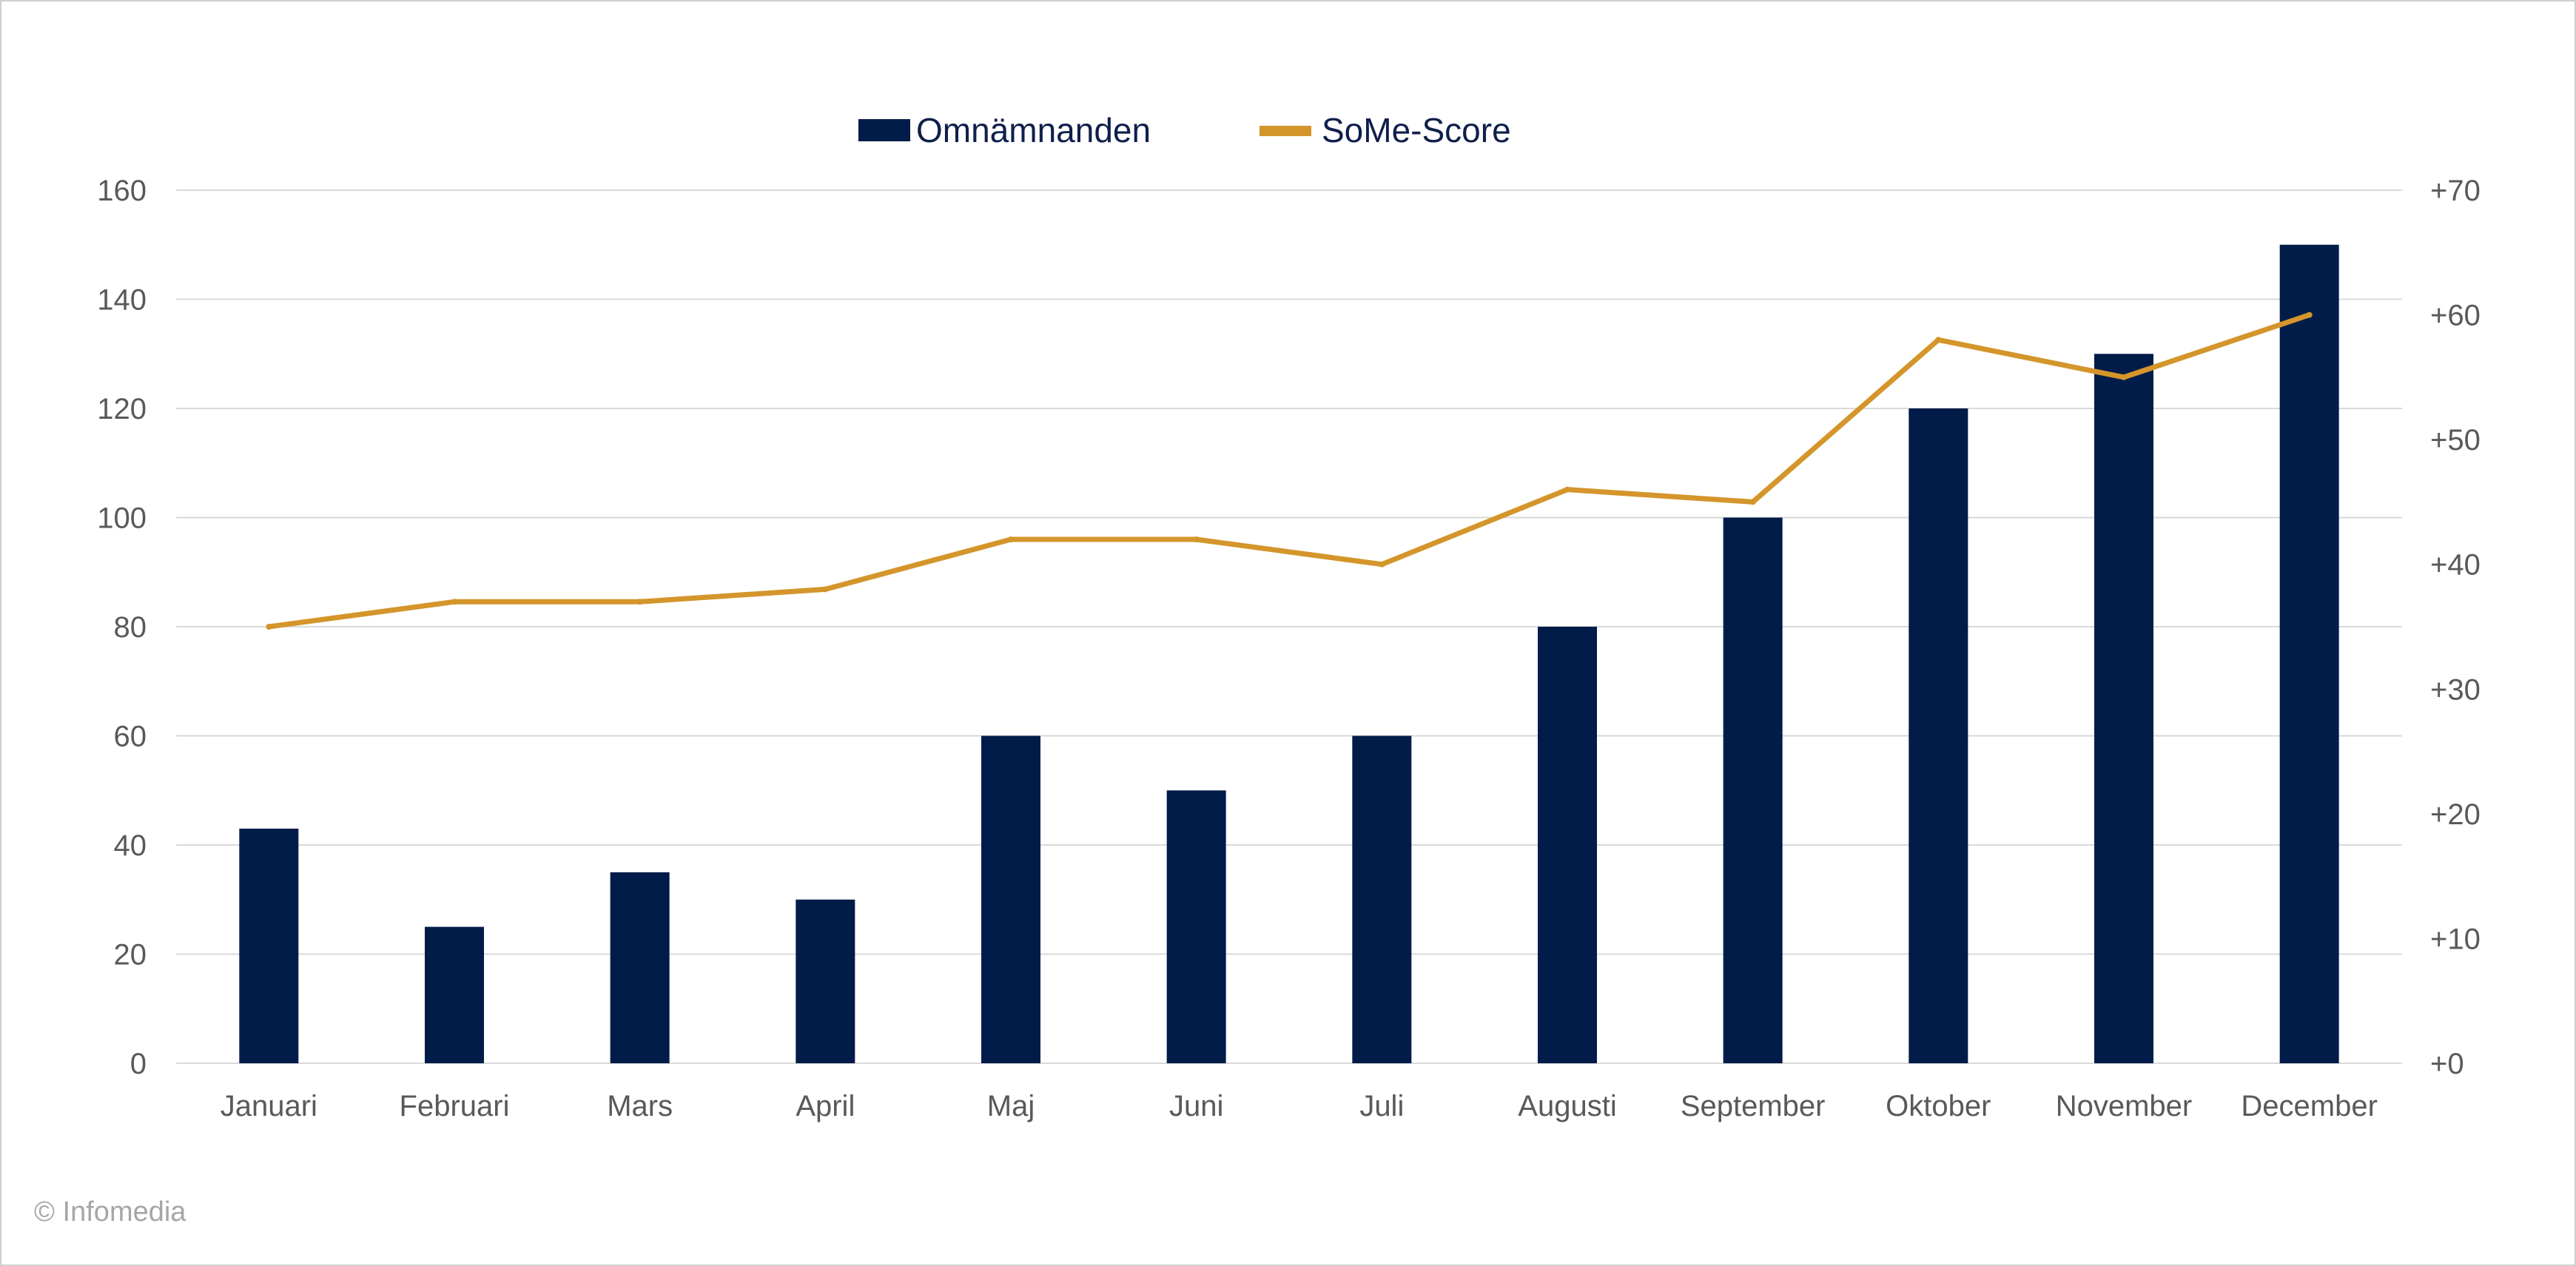 The height and width of the screenshot is (1266, 2576). What do you see at coordinates (122, 191) in the screenshot?
I see `left-tick-label: 160` at bounding box center [122, 191].